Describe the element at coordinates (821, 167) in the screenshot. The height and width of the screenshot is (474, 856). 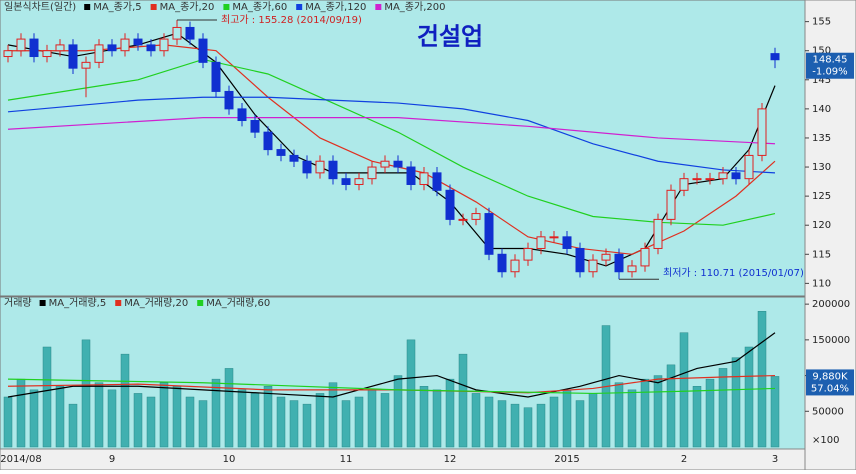
I see `y-tick-label: 130` at that location.